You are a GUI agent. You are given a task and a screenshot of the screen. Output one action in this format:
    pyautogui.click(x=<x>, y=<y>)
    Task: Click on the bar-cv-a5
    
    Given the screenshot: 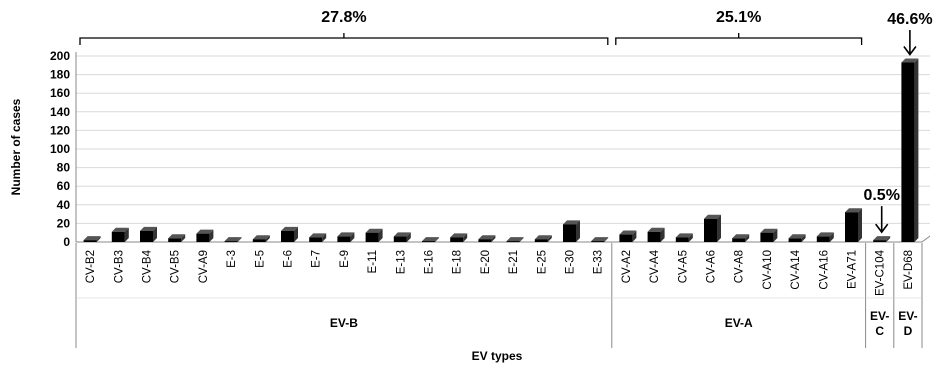 What is the action you would take?
    pyautogui.click(x=684, y=237)
    